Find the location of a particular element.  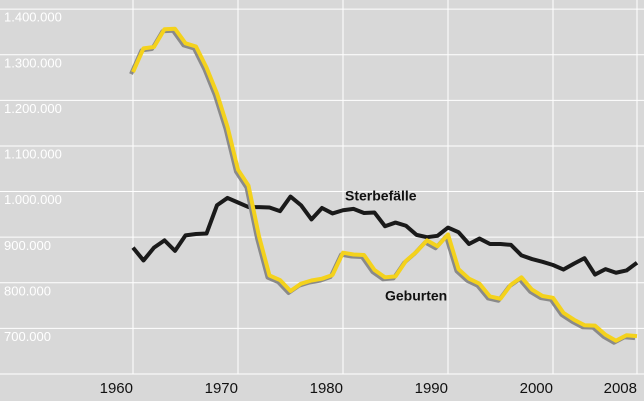

y-tick-label: 1.400.000 is located at coordinates (33, 17).